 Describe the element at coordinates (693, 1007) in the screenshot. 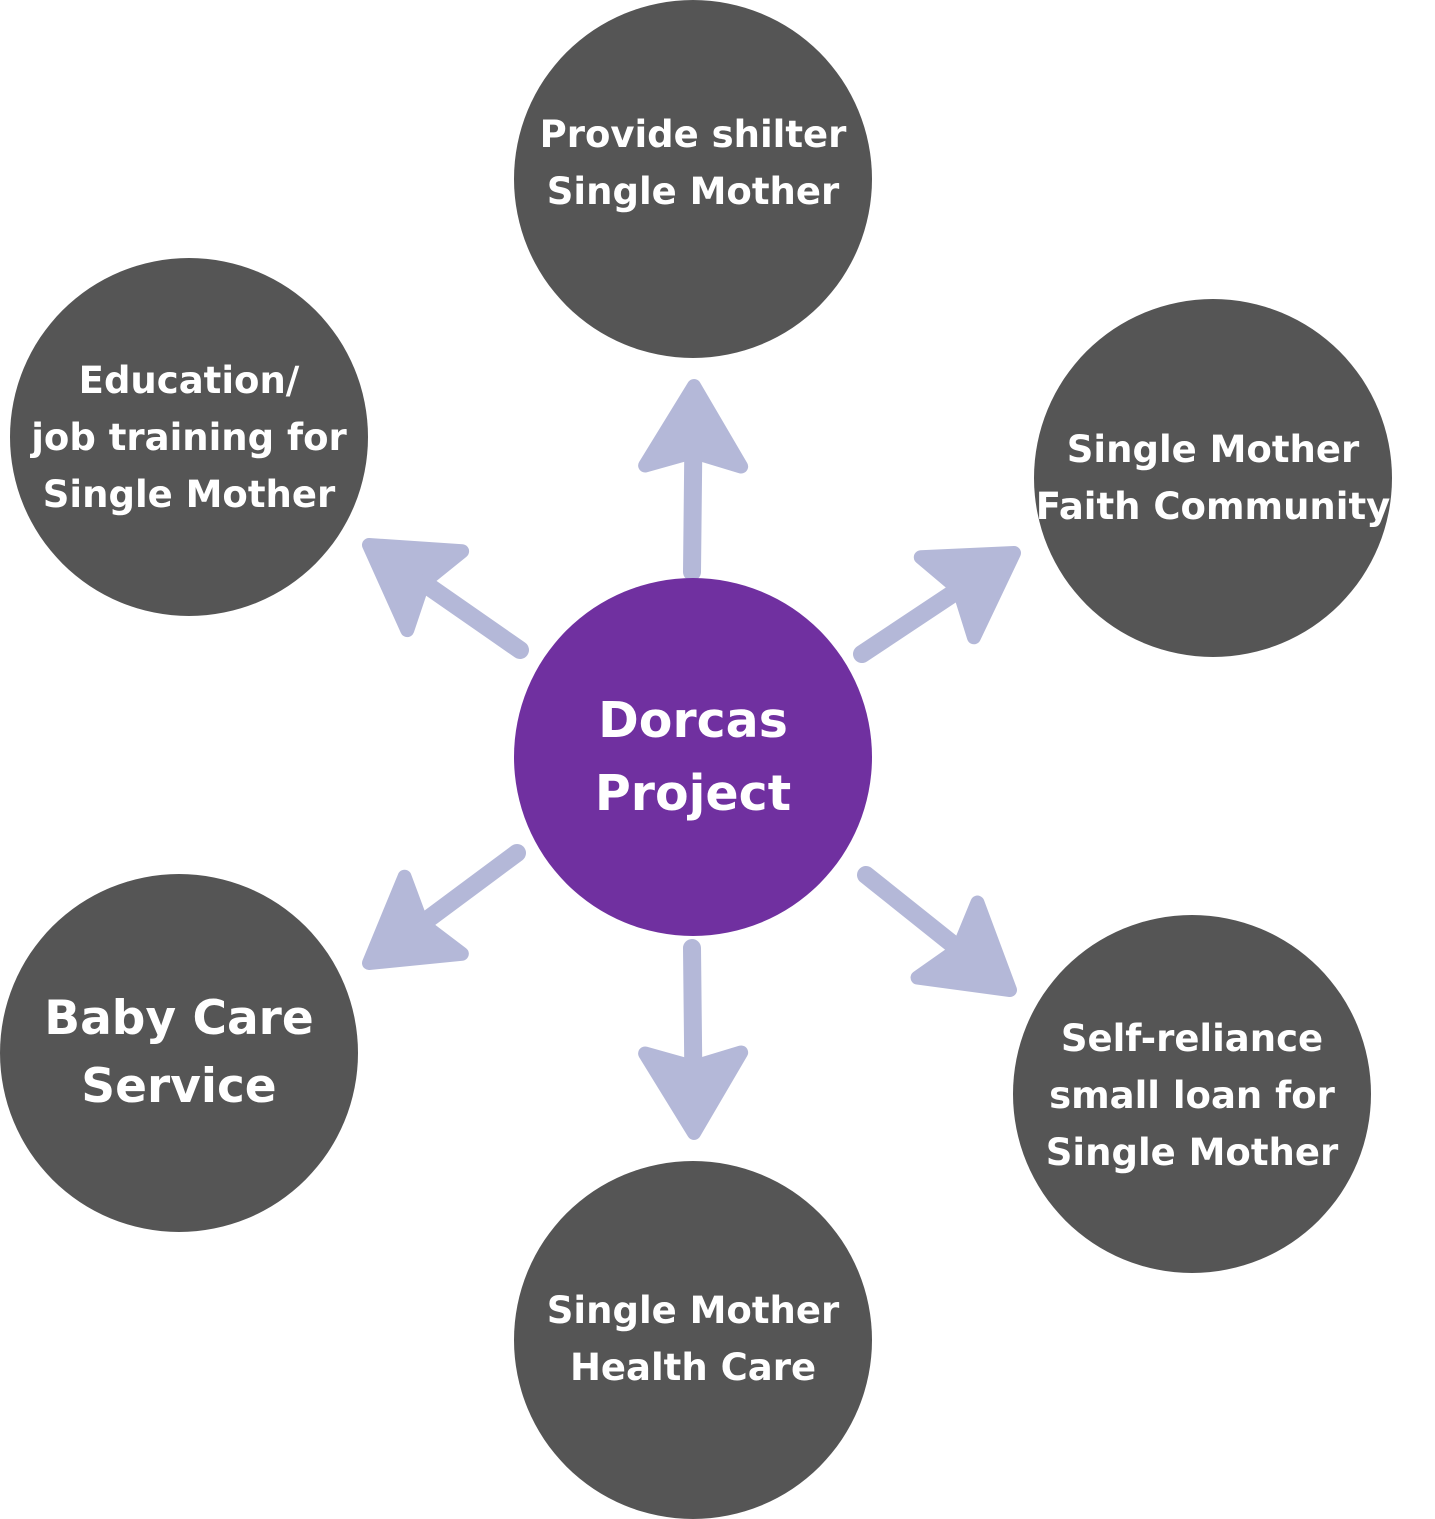

I see `arrow-to-health-shaft` at that location.